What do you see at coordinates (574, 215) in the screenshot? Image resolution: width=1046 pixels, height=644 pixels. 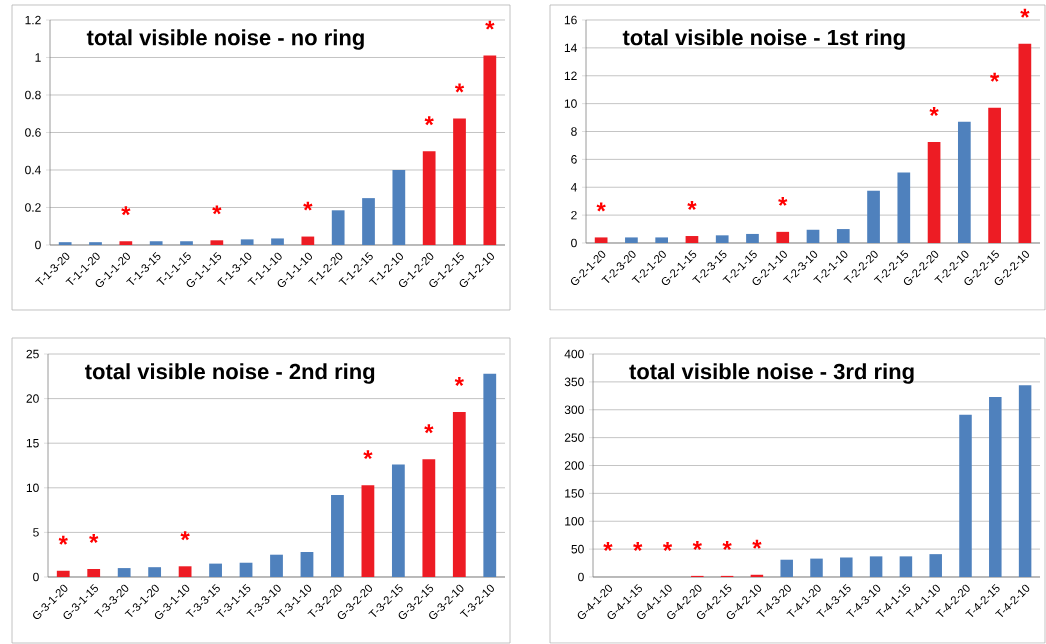 I see `y-tick-label: 2` at bounding box center [574, 215].